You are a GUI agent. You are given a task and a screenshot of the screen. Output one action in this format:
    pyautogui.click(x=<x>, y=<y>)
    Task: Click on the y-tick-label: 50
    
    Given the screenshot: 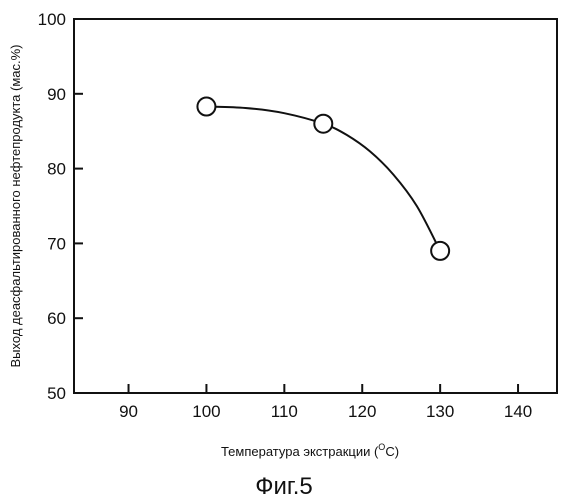 What is the action you would take?
    pyautogui.click(x=56, y=393)
    